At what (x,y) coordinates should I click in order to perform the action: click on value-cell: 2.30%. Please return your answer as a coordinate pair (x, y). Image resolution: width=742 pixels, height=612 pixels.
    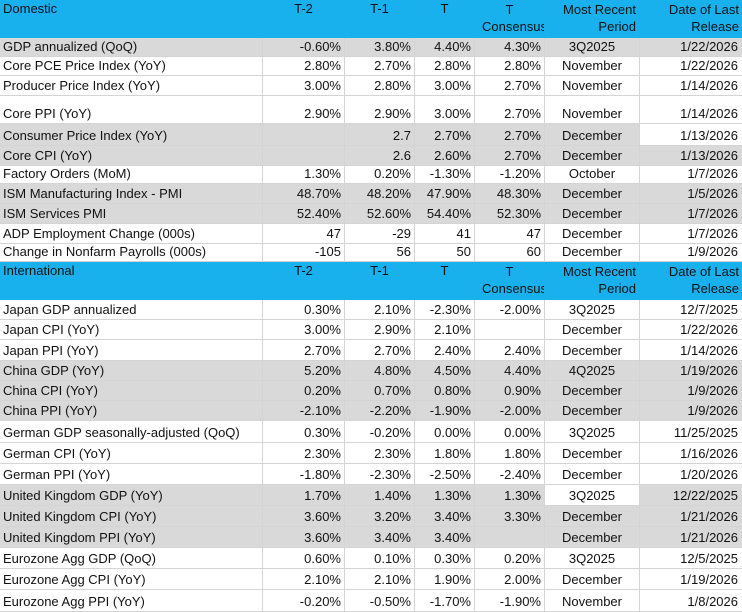
    Looking at the image, I should click on (304, 453).